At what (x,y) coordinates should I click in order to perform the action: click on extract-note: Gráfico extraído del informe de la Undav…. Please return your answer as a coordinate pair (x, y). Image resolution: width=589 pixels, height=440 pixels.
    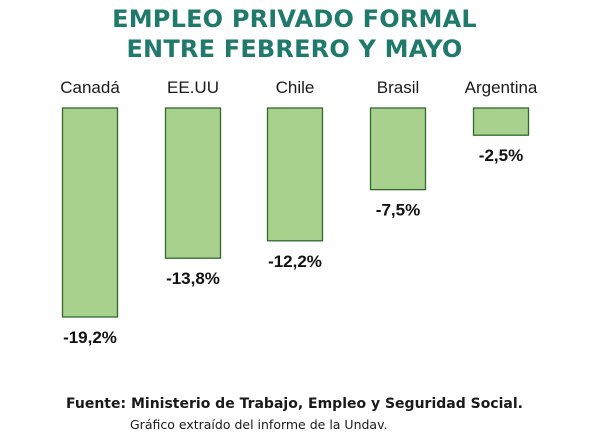
    Looking at the image, I should click on (259, 424).